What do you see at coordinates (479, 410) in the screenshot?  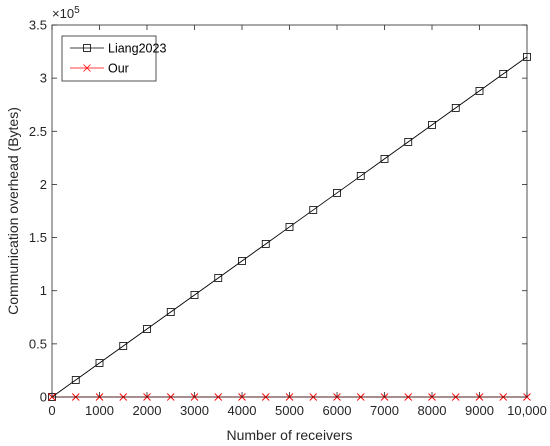 I see `x-tick-label-9: 9000` at bounding box center [479, 410].